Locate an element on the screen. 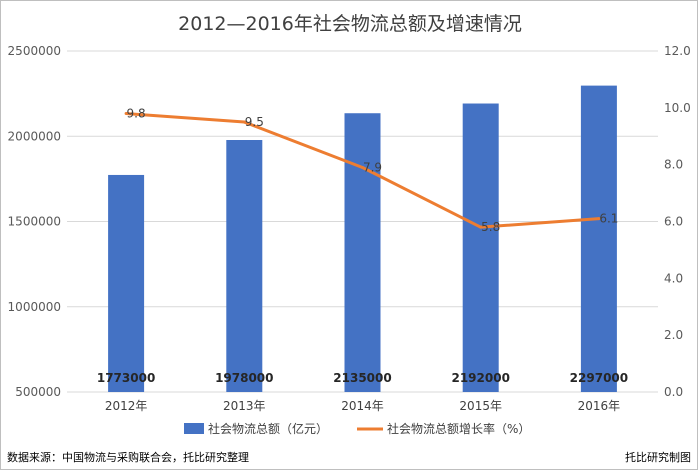 The width and height of the screenshot is (698, 471). line-value-label: 9.8 is located at coordinates (136, 114).